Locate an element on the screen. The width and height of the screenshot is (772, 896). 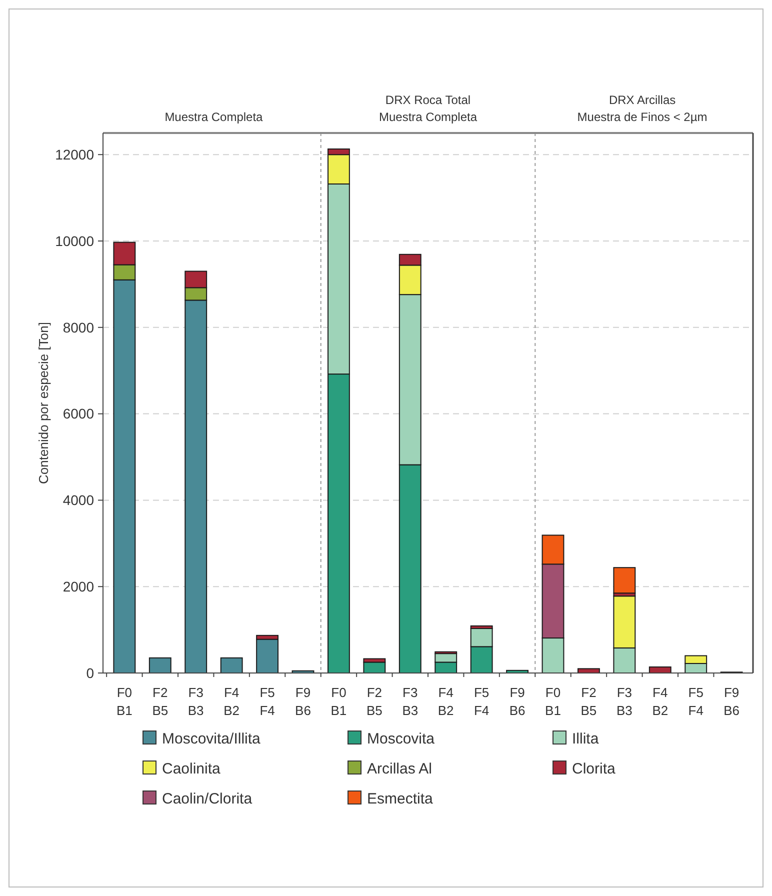
y-tick-label: 4000 is located at coordinates (78, 500).